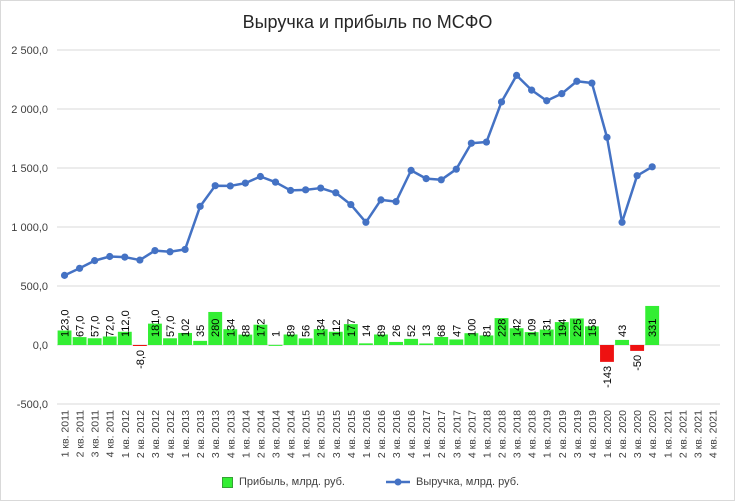 The height and width of the screenshot is (501, 735). I want to click on x-tick-label: 1 кв. 2021, so click(668, 434).